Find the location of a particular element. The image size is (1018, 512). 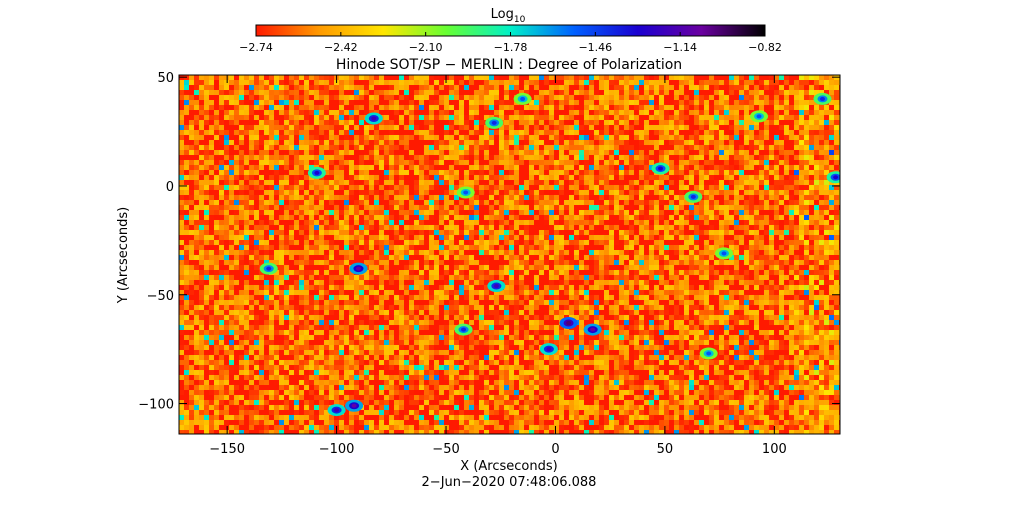

timestamp: 2−Jun−2020 07:48:06.088 is located at coordinates (509, 482).